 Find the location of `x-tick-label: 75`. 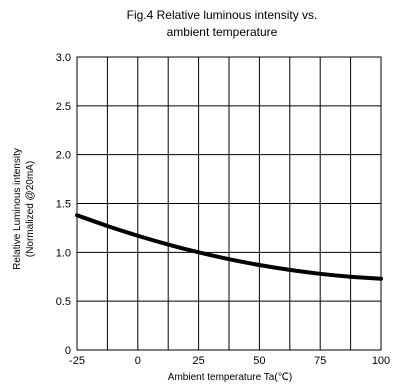

x-tick-label: 75 is located at coordinates (320, 361).